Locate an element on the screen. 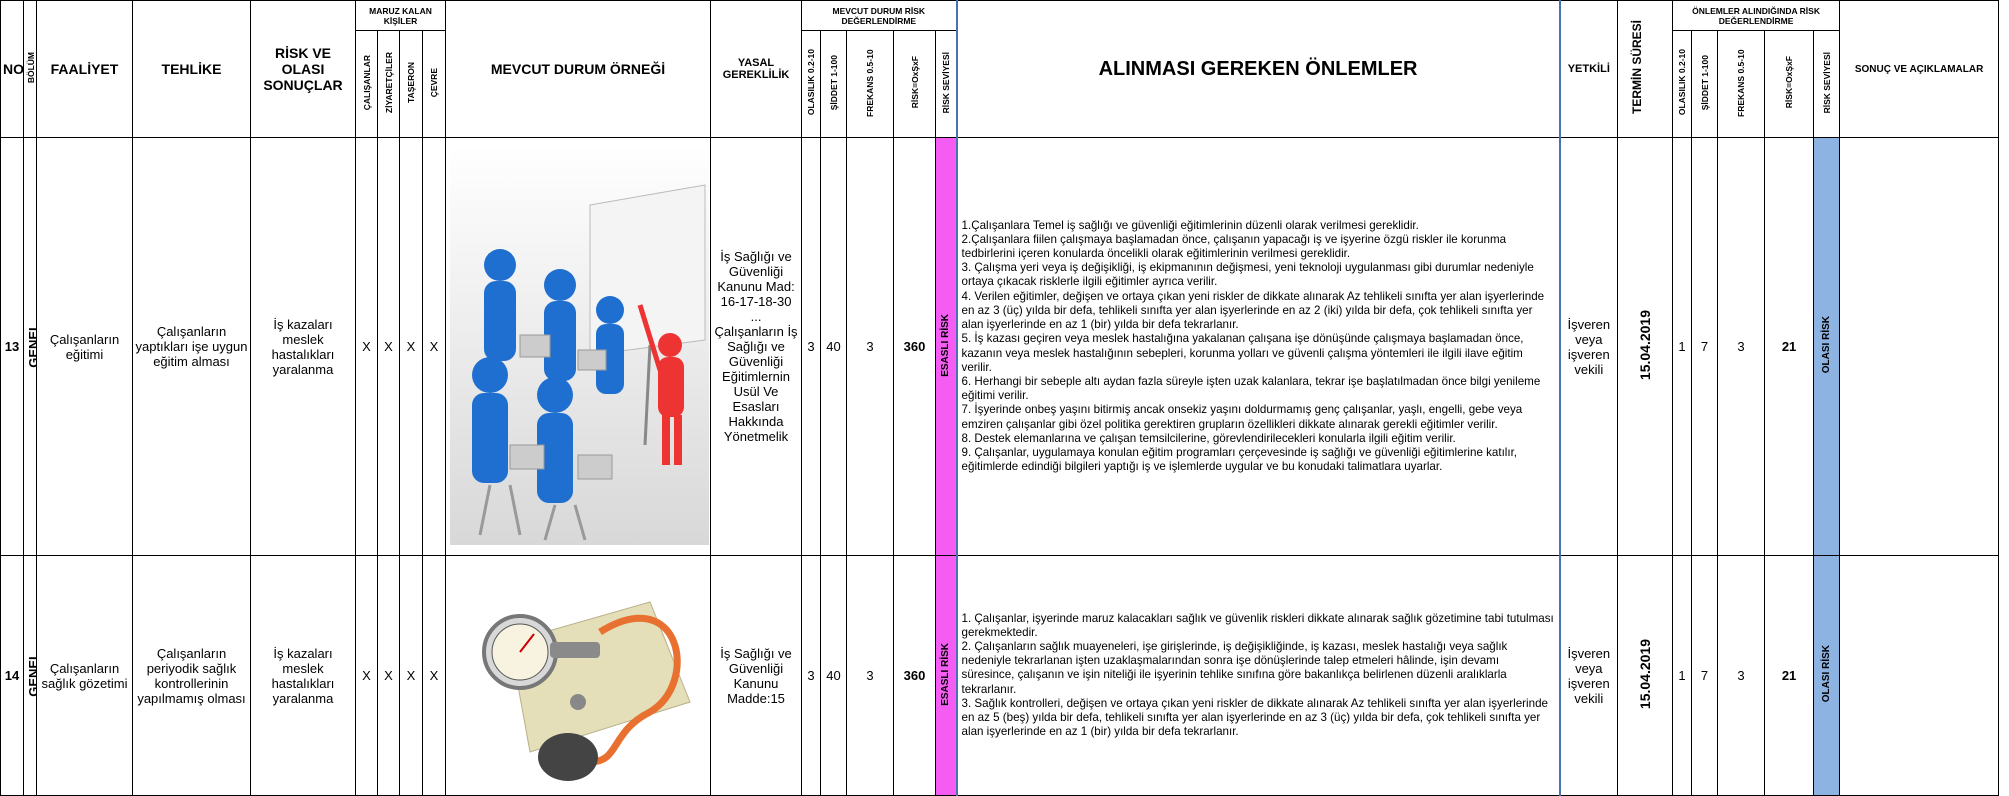 The image size is (2009, 796). table-cell: RİSK VE OLASI SONUÇLAR is located at coordinates (303, 69).